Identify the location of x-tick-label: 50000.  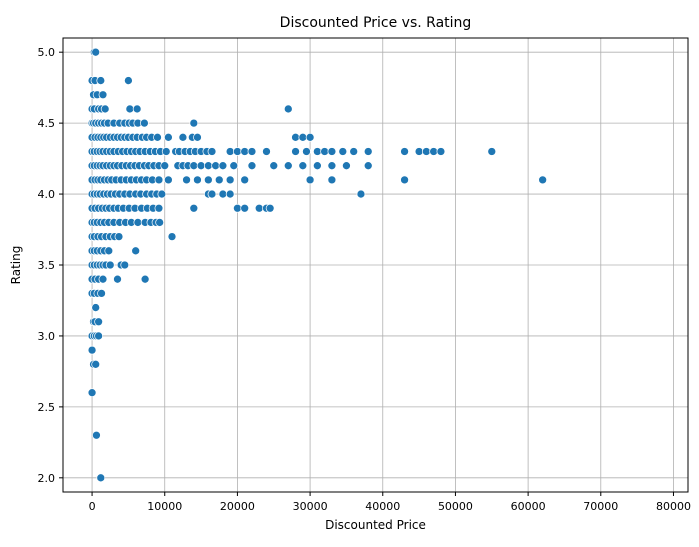
(455, 506).